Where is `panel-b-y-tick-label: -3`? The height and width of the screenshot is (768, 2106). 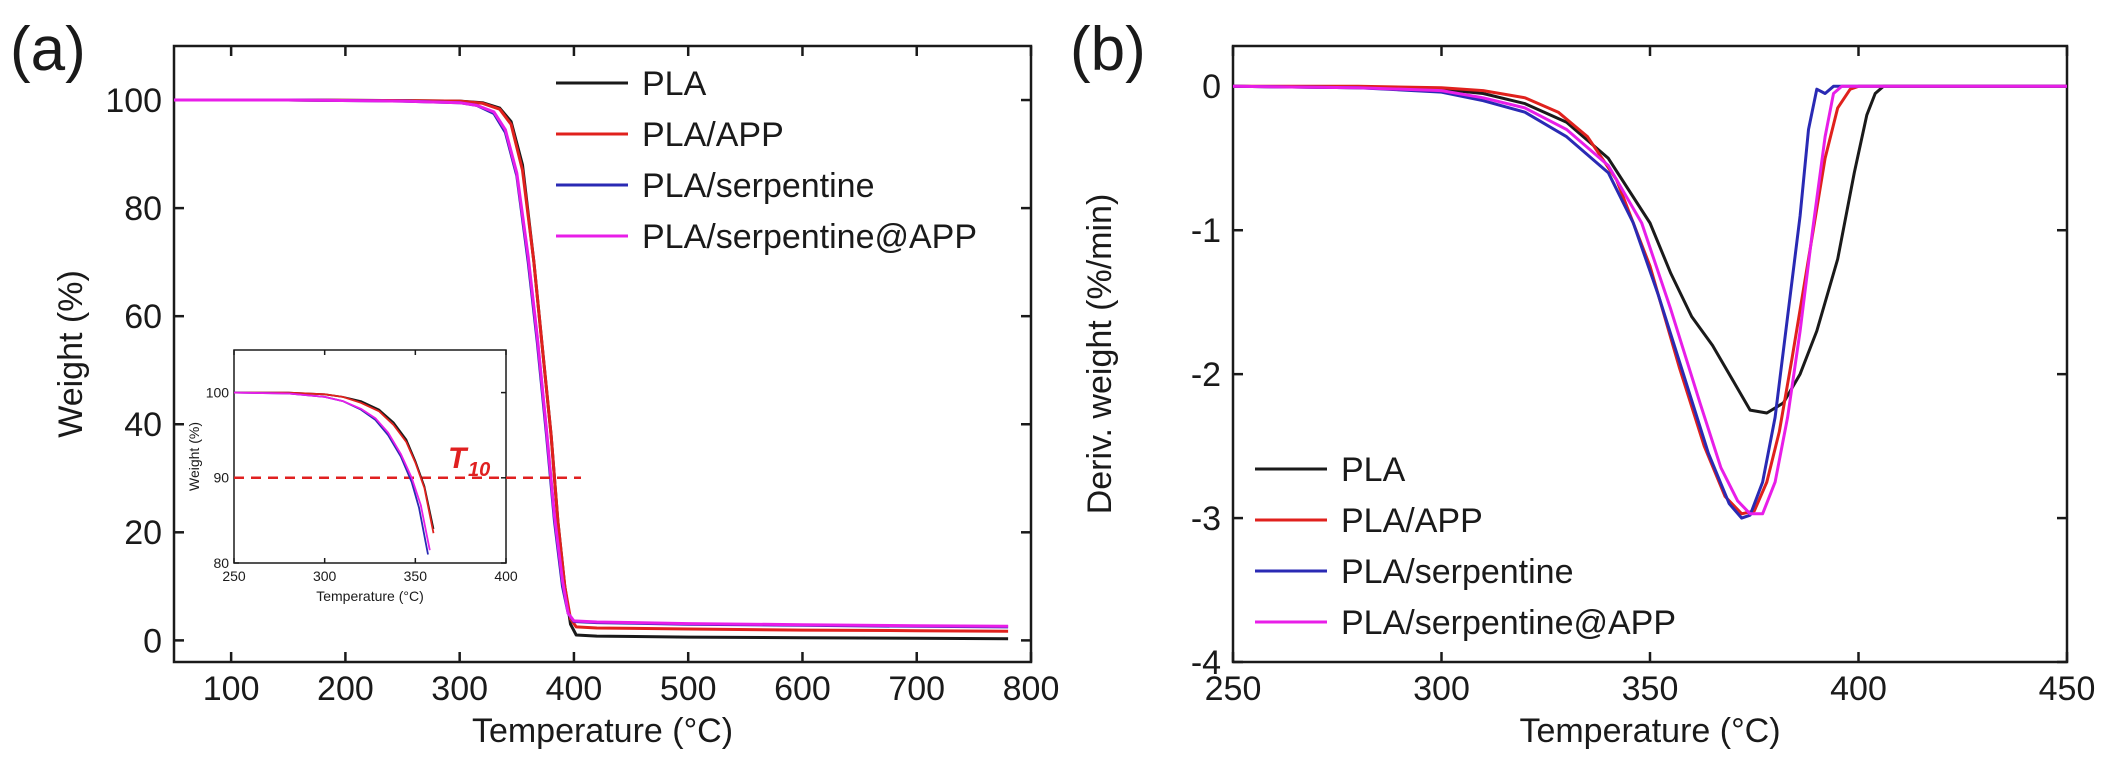 panel-b-y-tick-label: -3 is located at coordinates (1206, 519).